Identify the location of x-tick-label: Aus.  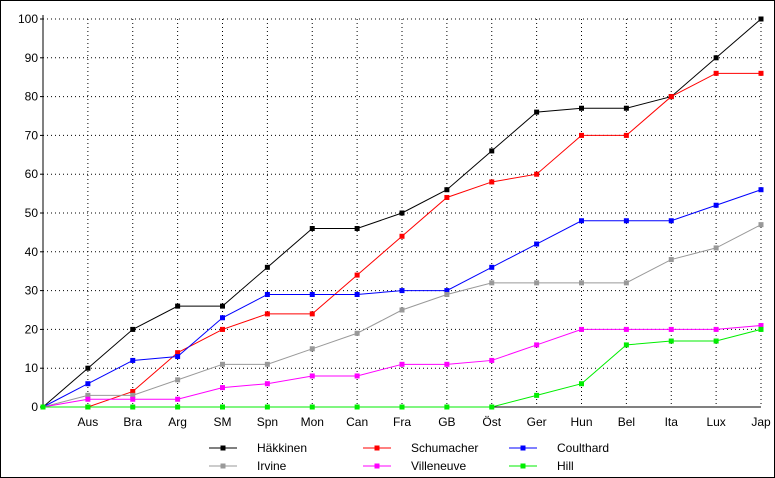
(88, 422).